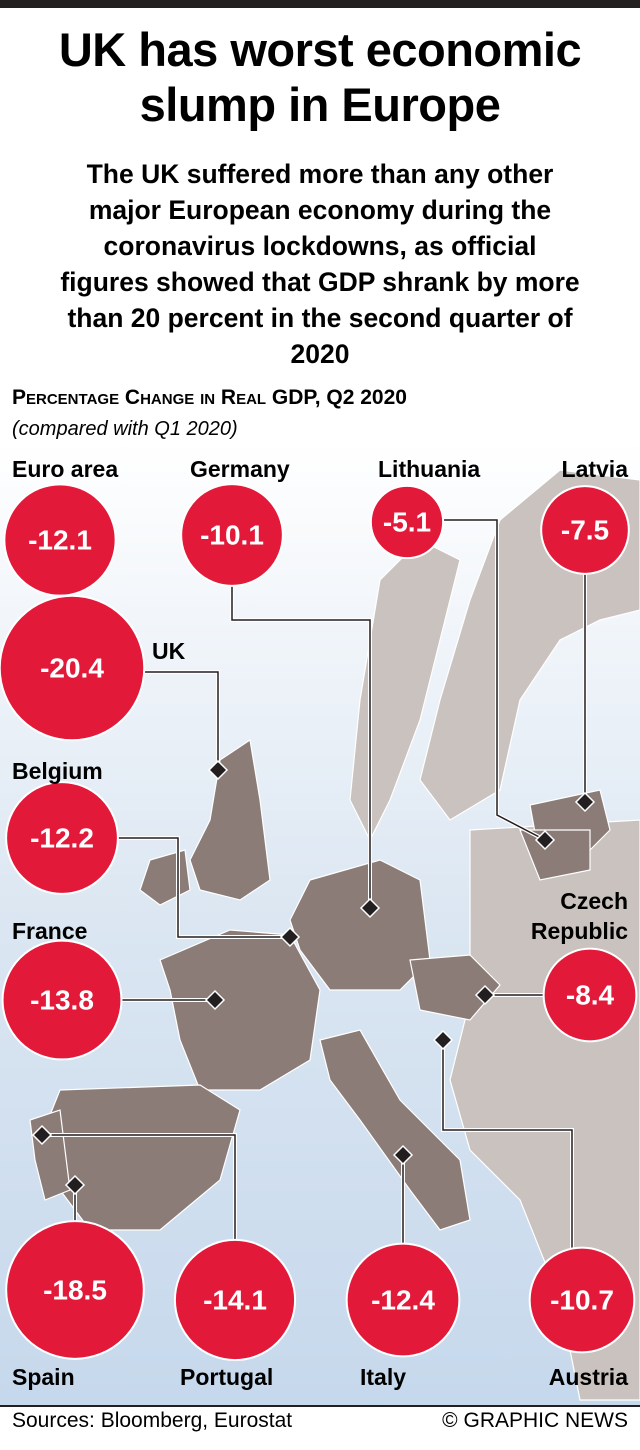  What do you see at coordinates (169, 651) in the screenshot?
I see `region-label: UK` at bounding box center [169, 651].